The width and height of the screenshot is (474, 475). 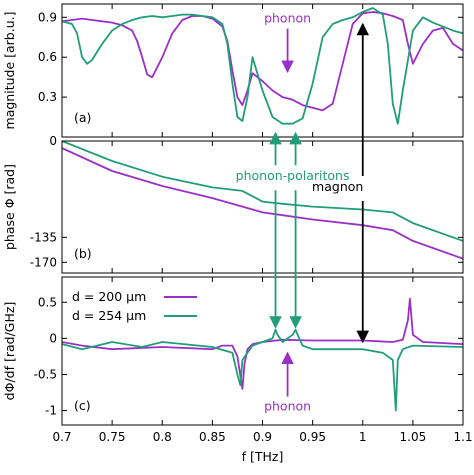 What do you see at coordinates (51, 411) in the screenshot?
I see `ytick-label: -1` at bounding box center [51, 411].